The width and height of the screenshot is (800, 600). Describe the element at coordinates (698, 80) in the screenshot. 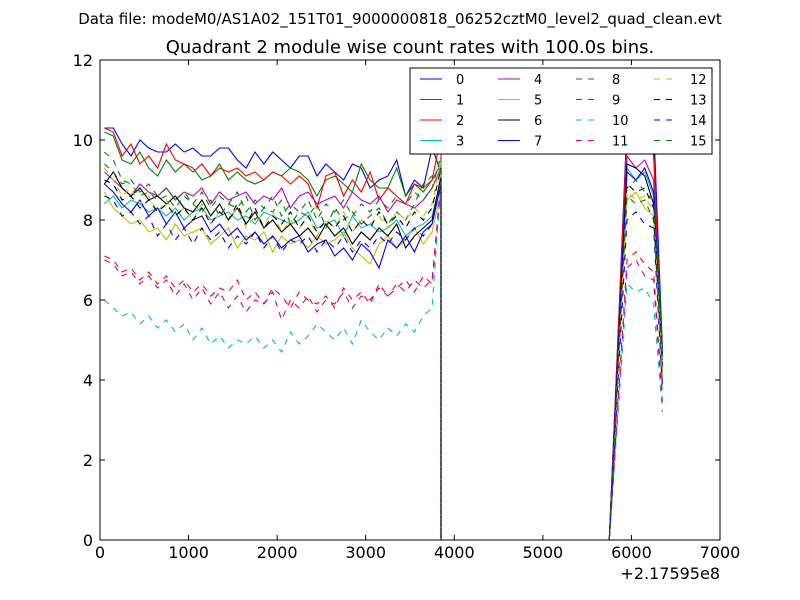

I see `legend-label-12: 12` at that location.